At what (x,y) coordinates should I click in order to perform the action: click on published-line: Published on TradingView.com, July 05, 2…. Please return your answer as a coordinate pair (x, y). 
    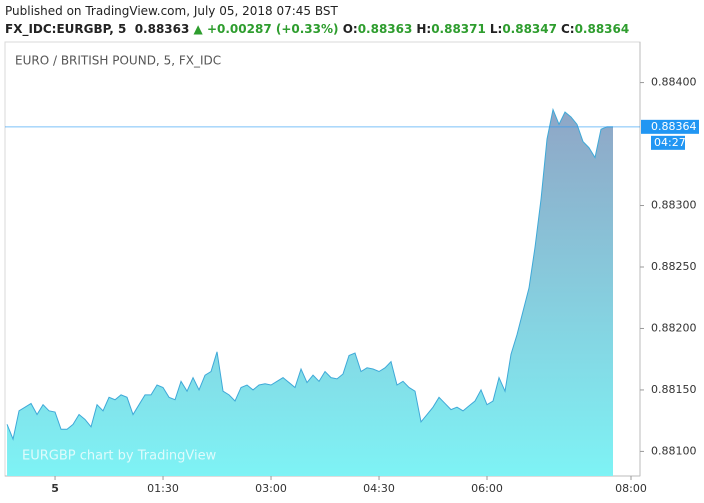
    Looking at the image, I should click on (171, 11).